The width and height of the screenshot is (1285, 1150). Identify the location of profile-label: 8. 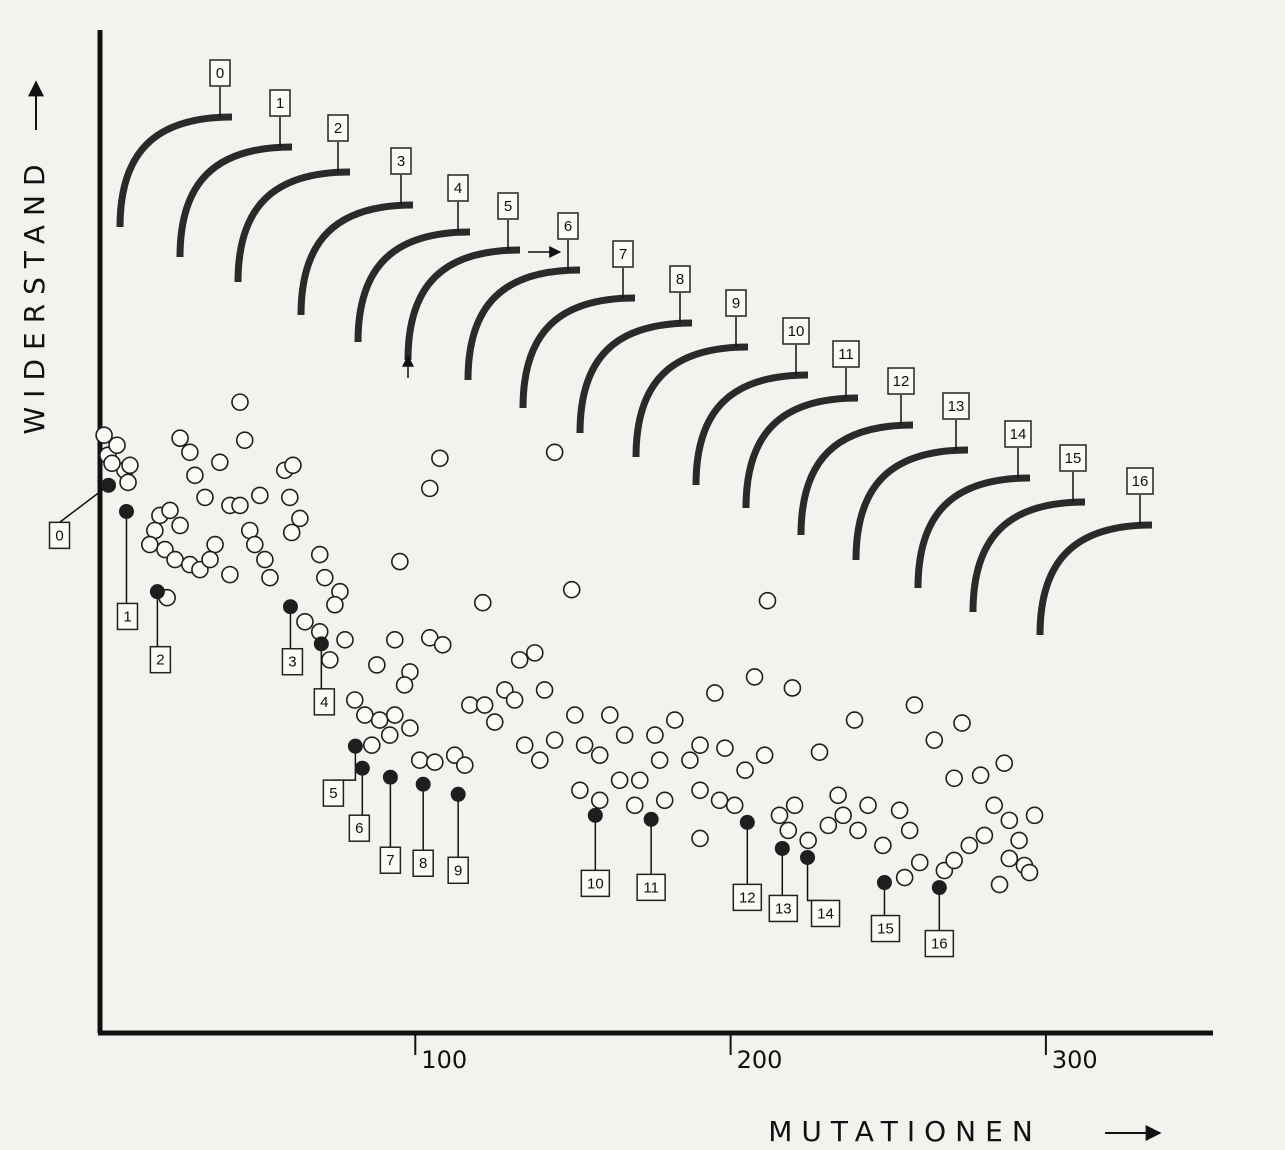
(680, 279).